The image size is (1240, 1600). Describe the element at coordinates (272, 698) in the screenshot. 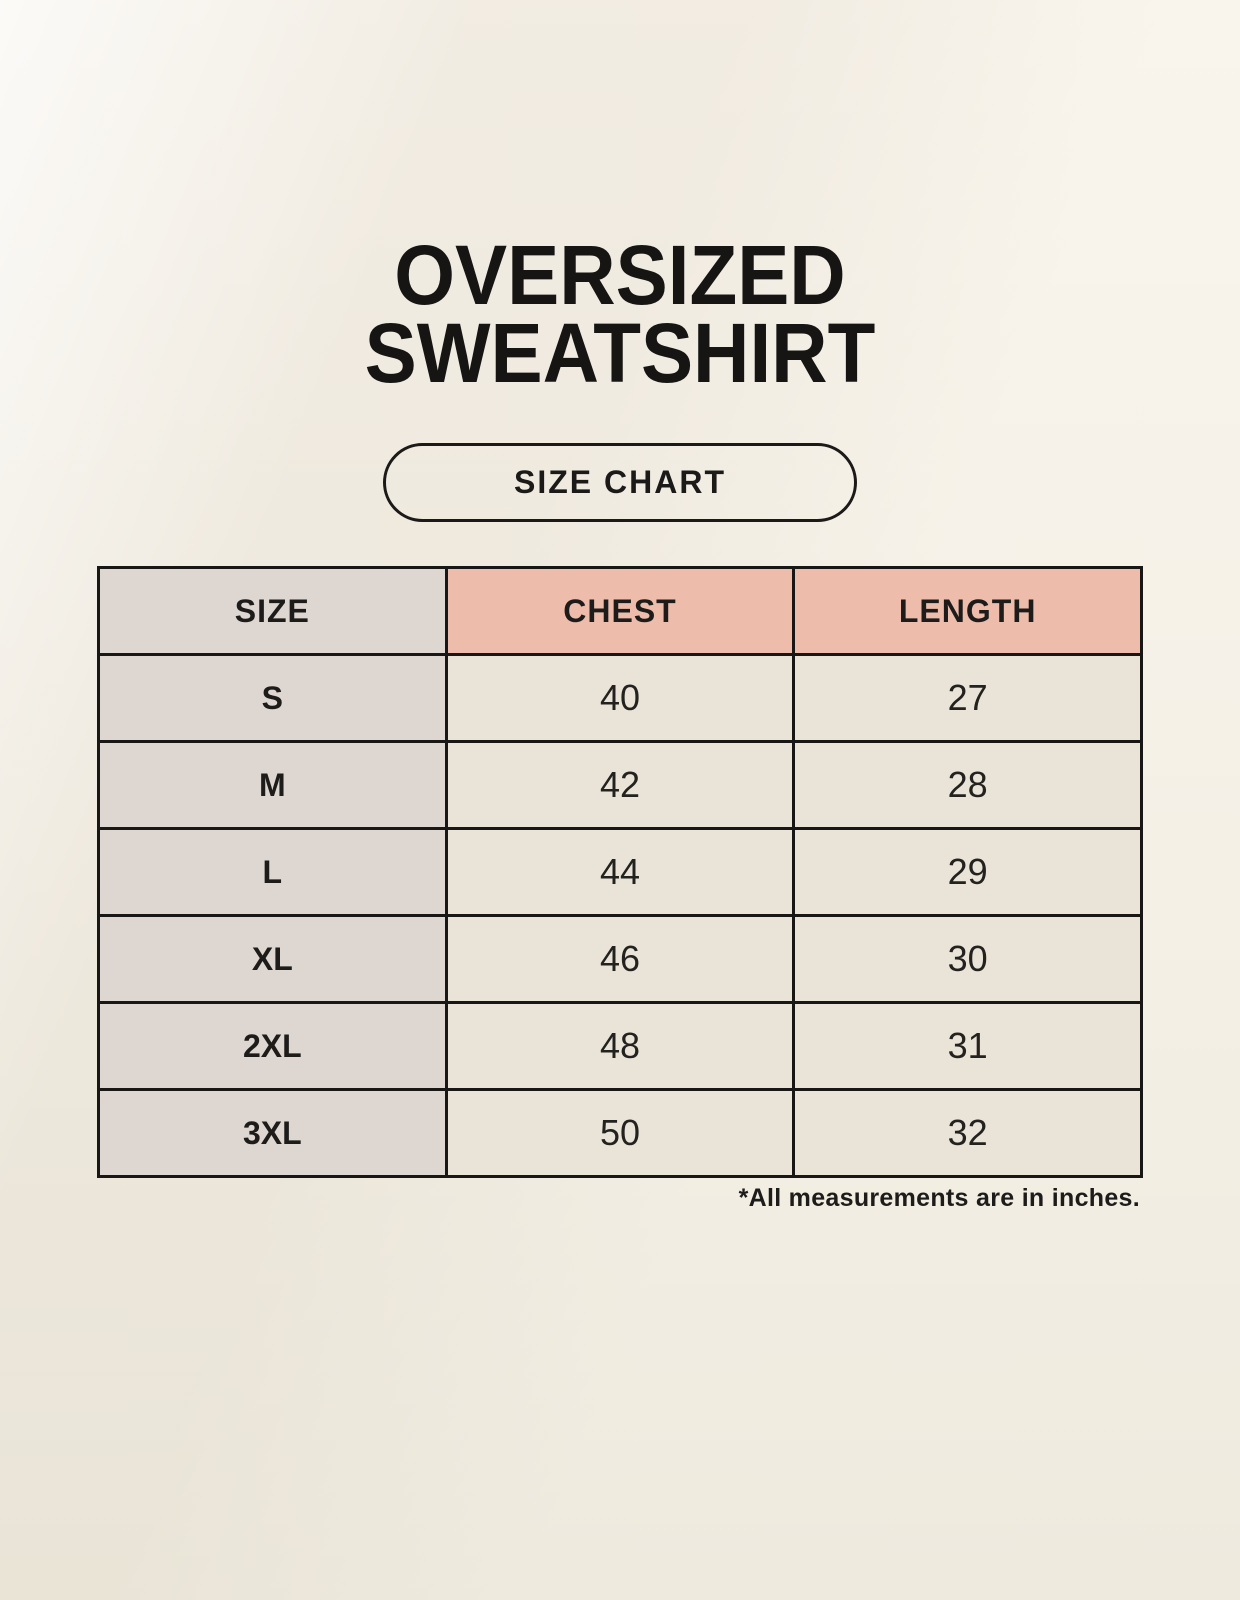

I see `size-label-cell: S` at that location.